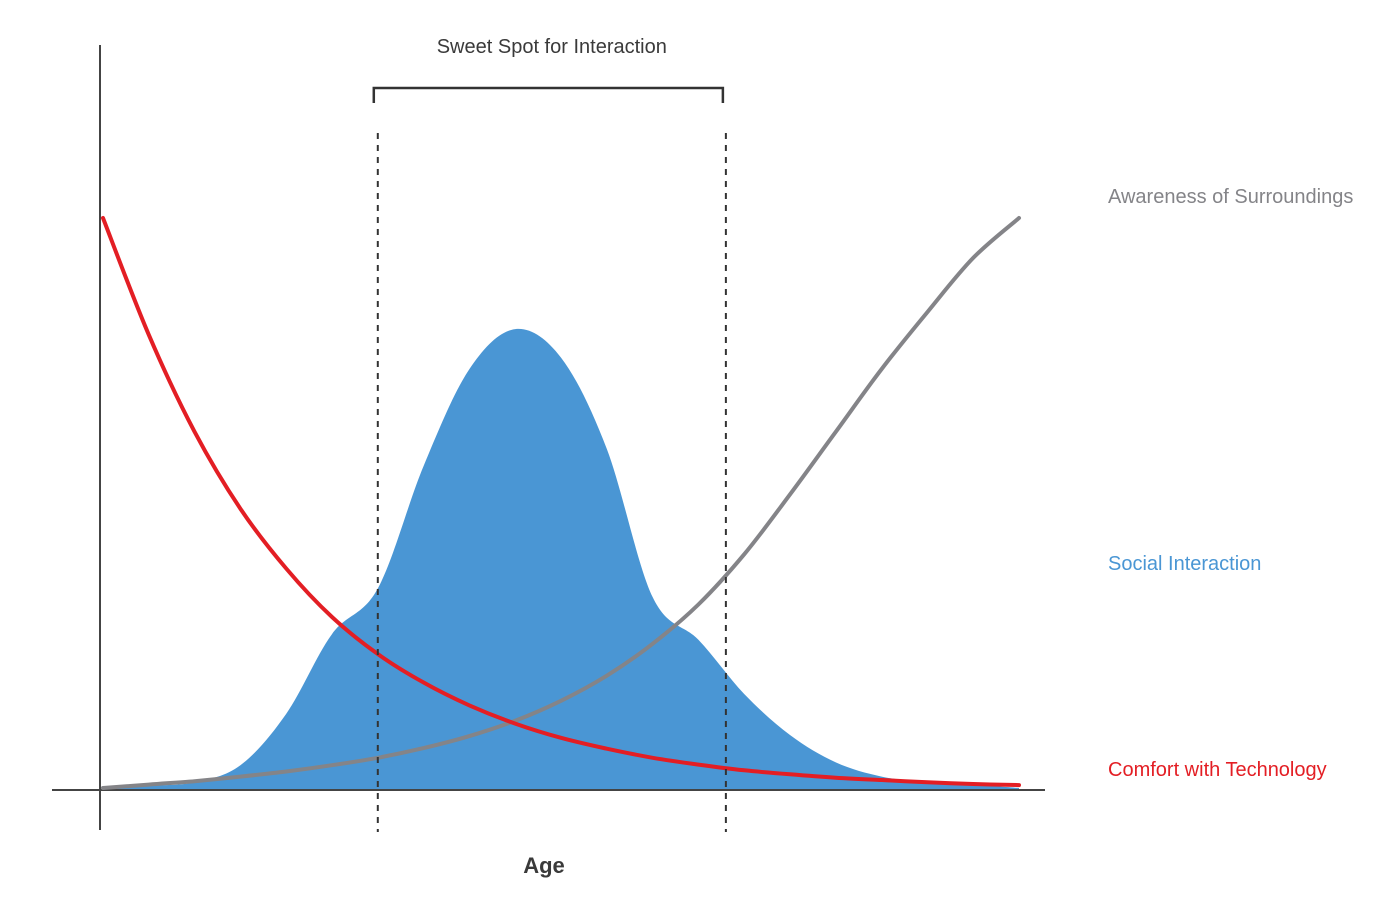 The image size is (1400, 902). I want to click on series-label-comfort: Comfort with Technology, so click(1217, 770).